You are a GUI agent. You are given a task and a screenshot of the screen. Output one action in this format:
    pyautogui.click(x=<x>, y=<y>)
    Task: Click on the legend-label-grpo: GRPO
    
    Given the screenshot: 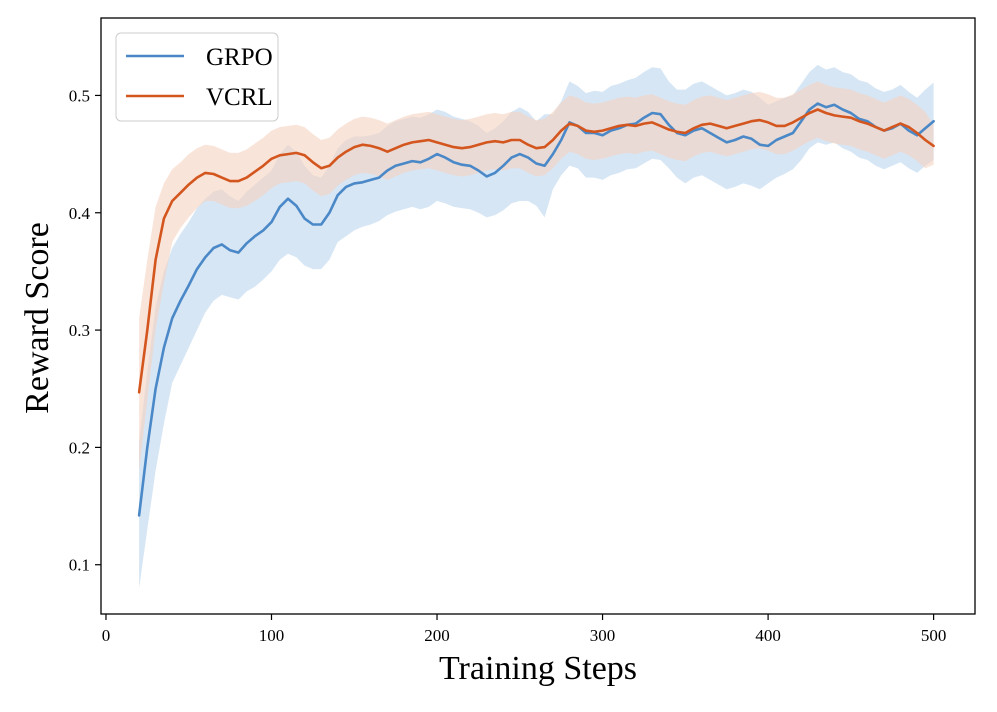 What is the action you would take?
    pyautogui.click(x=239, y=57)
    